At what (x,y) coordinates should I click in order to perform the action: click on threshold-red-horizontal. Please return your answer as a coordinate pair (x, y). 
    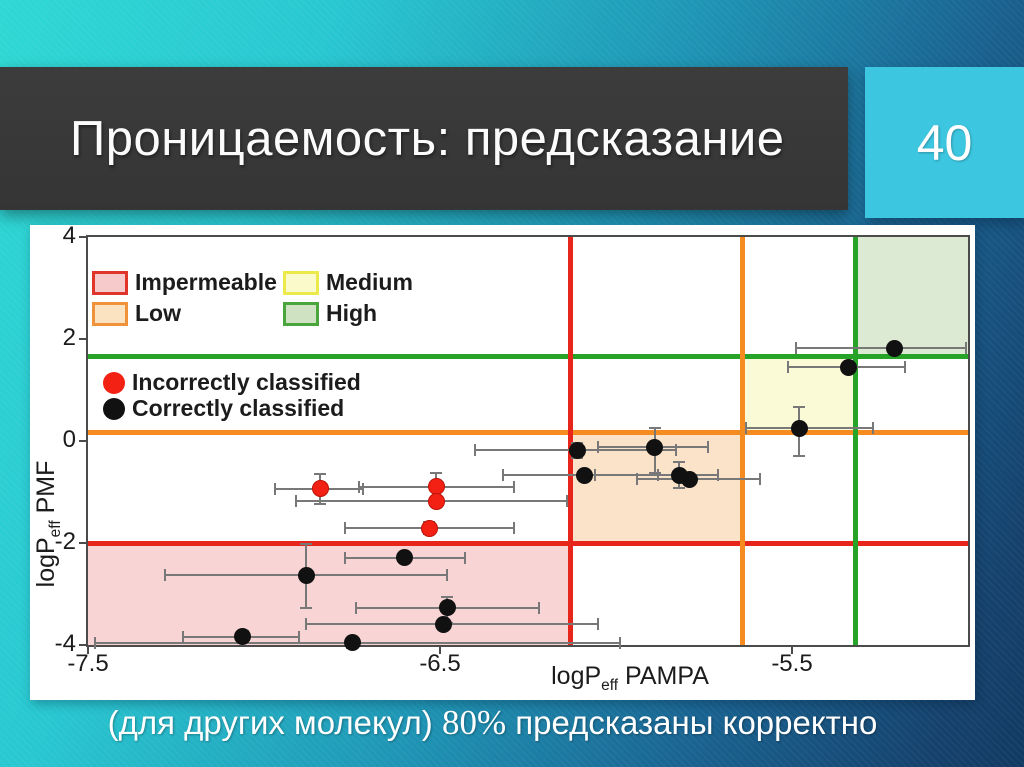
    Looking at the image, I should click on (528, 543).